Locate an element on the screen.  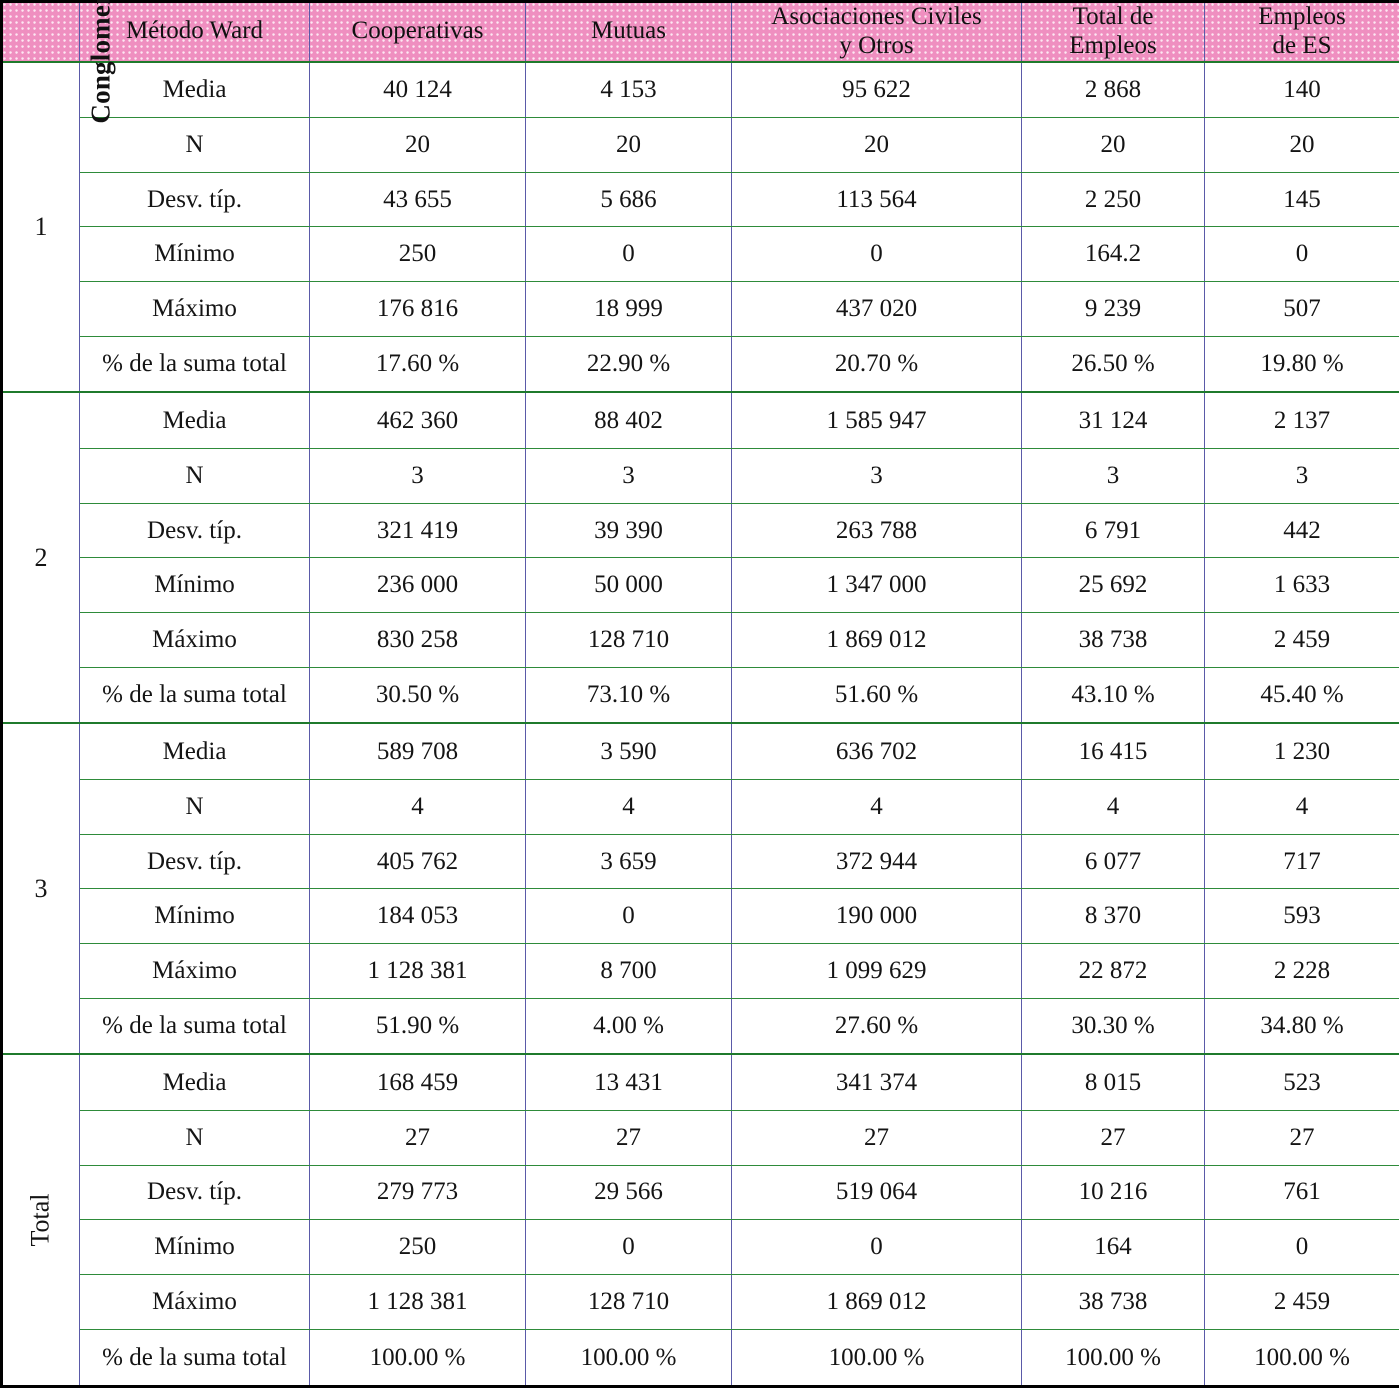
value-cell-total-de-empleos: 4 is located at coordinates (1113, 806).